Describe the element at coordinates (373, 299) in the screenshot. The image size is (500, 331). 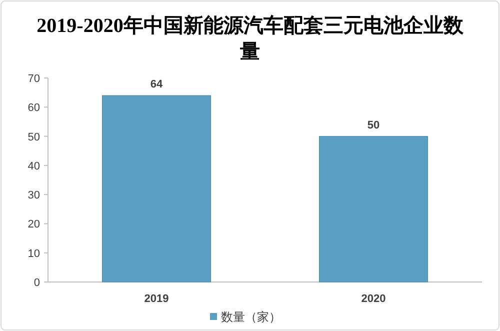
I see `x-tick-label: 2020` at that location.